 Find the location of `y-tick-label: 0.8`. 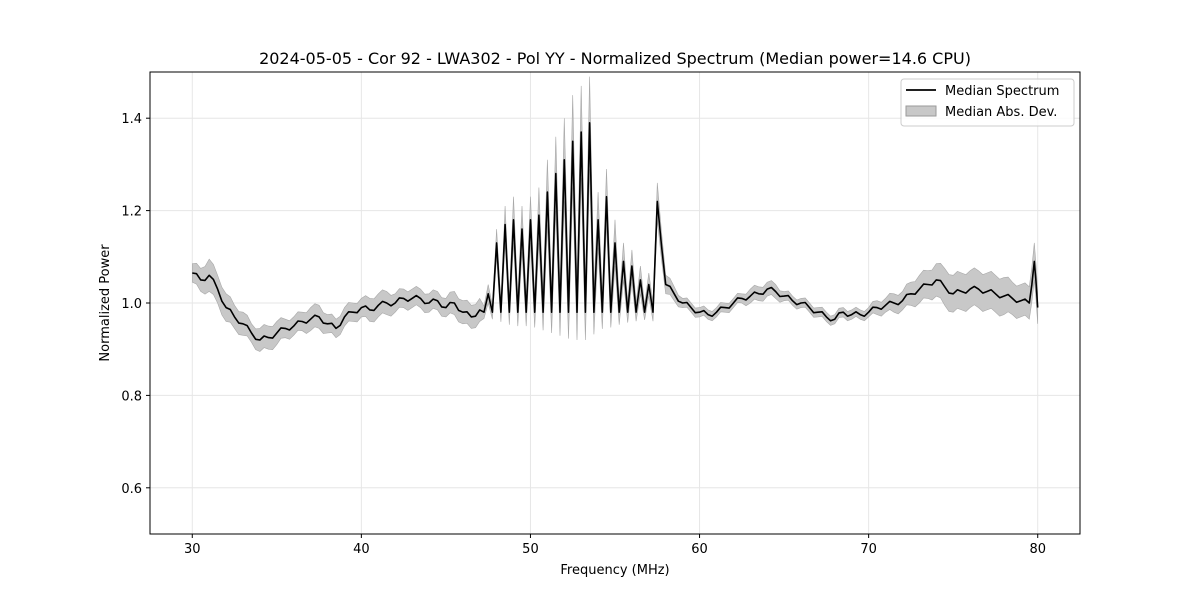

y-tick-label: 0.8 is located at coordinates (131, 396).